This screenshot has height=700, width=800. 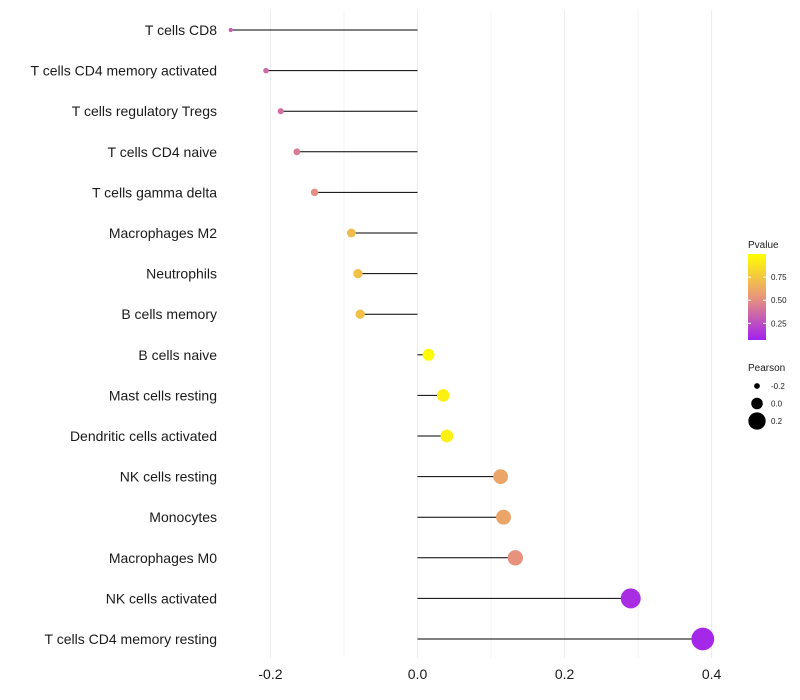 What do you see at coordinates (777, 421) in the screenshot?
I see `pearson-legend-label: 0.2` at bounding box center [777, 421].